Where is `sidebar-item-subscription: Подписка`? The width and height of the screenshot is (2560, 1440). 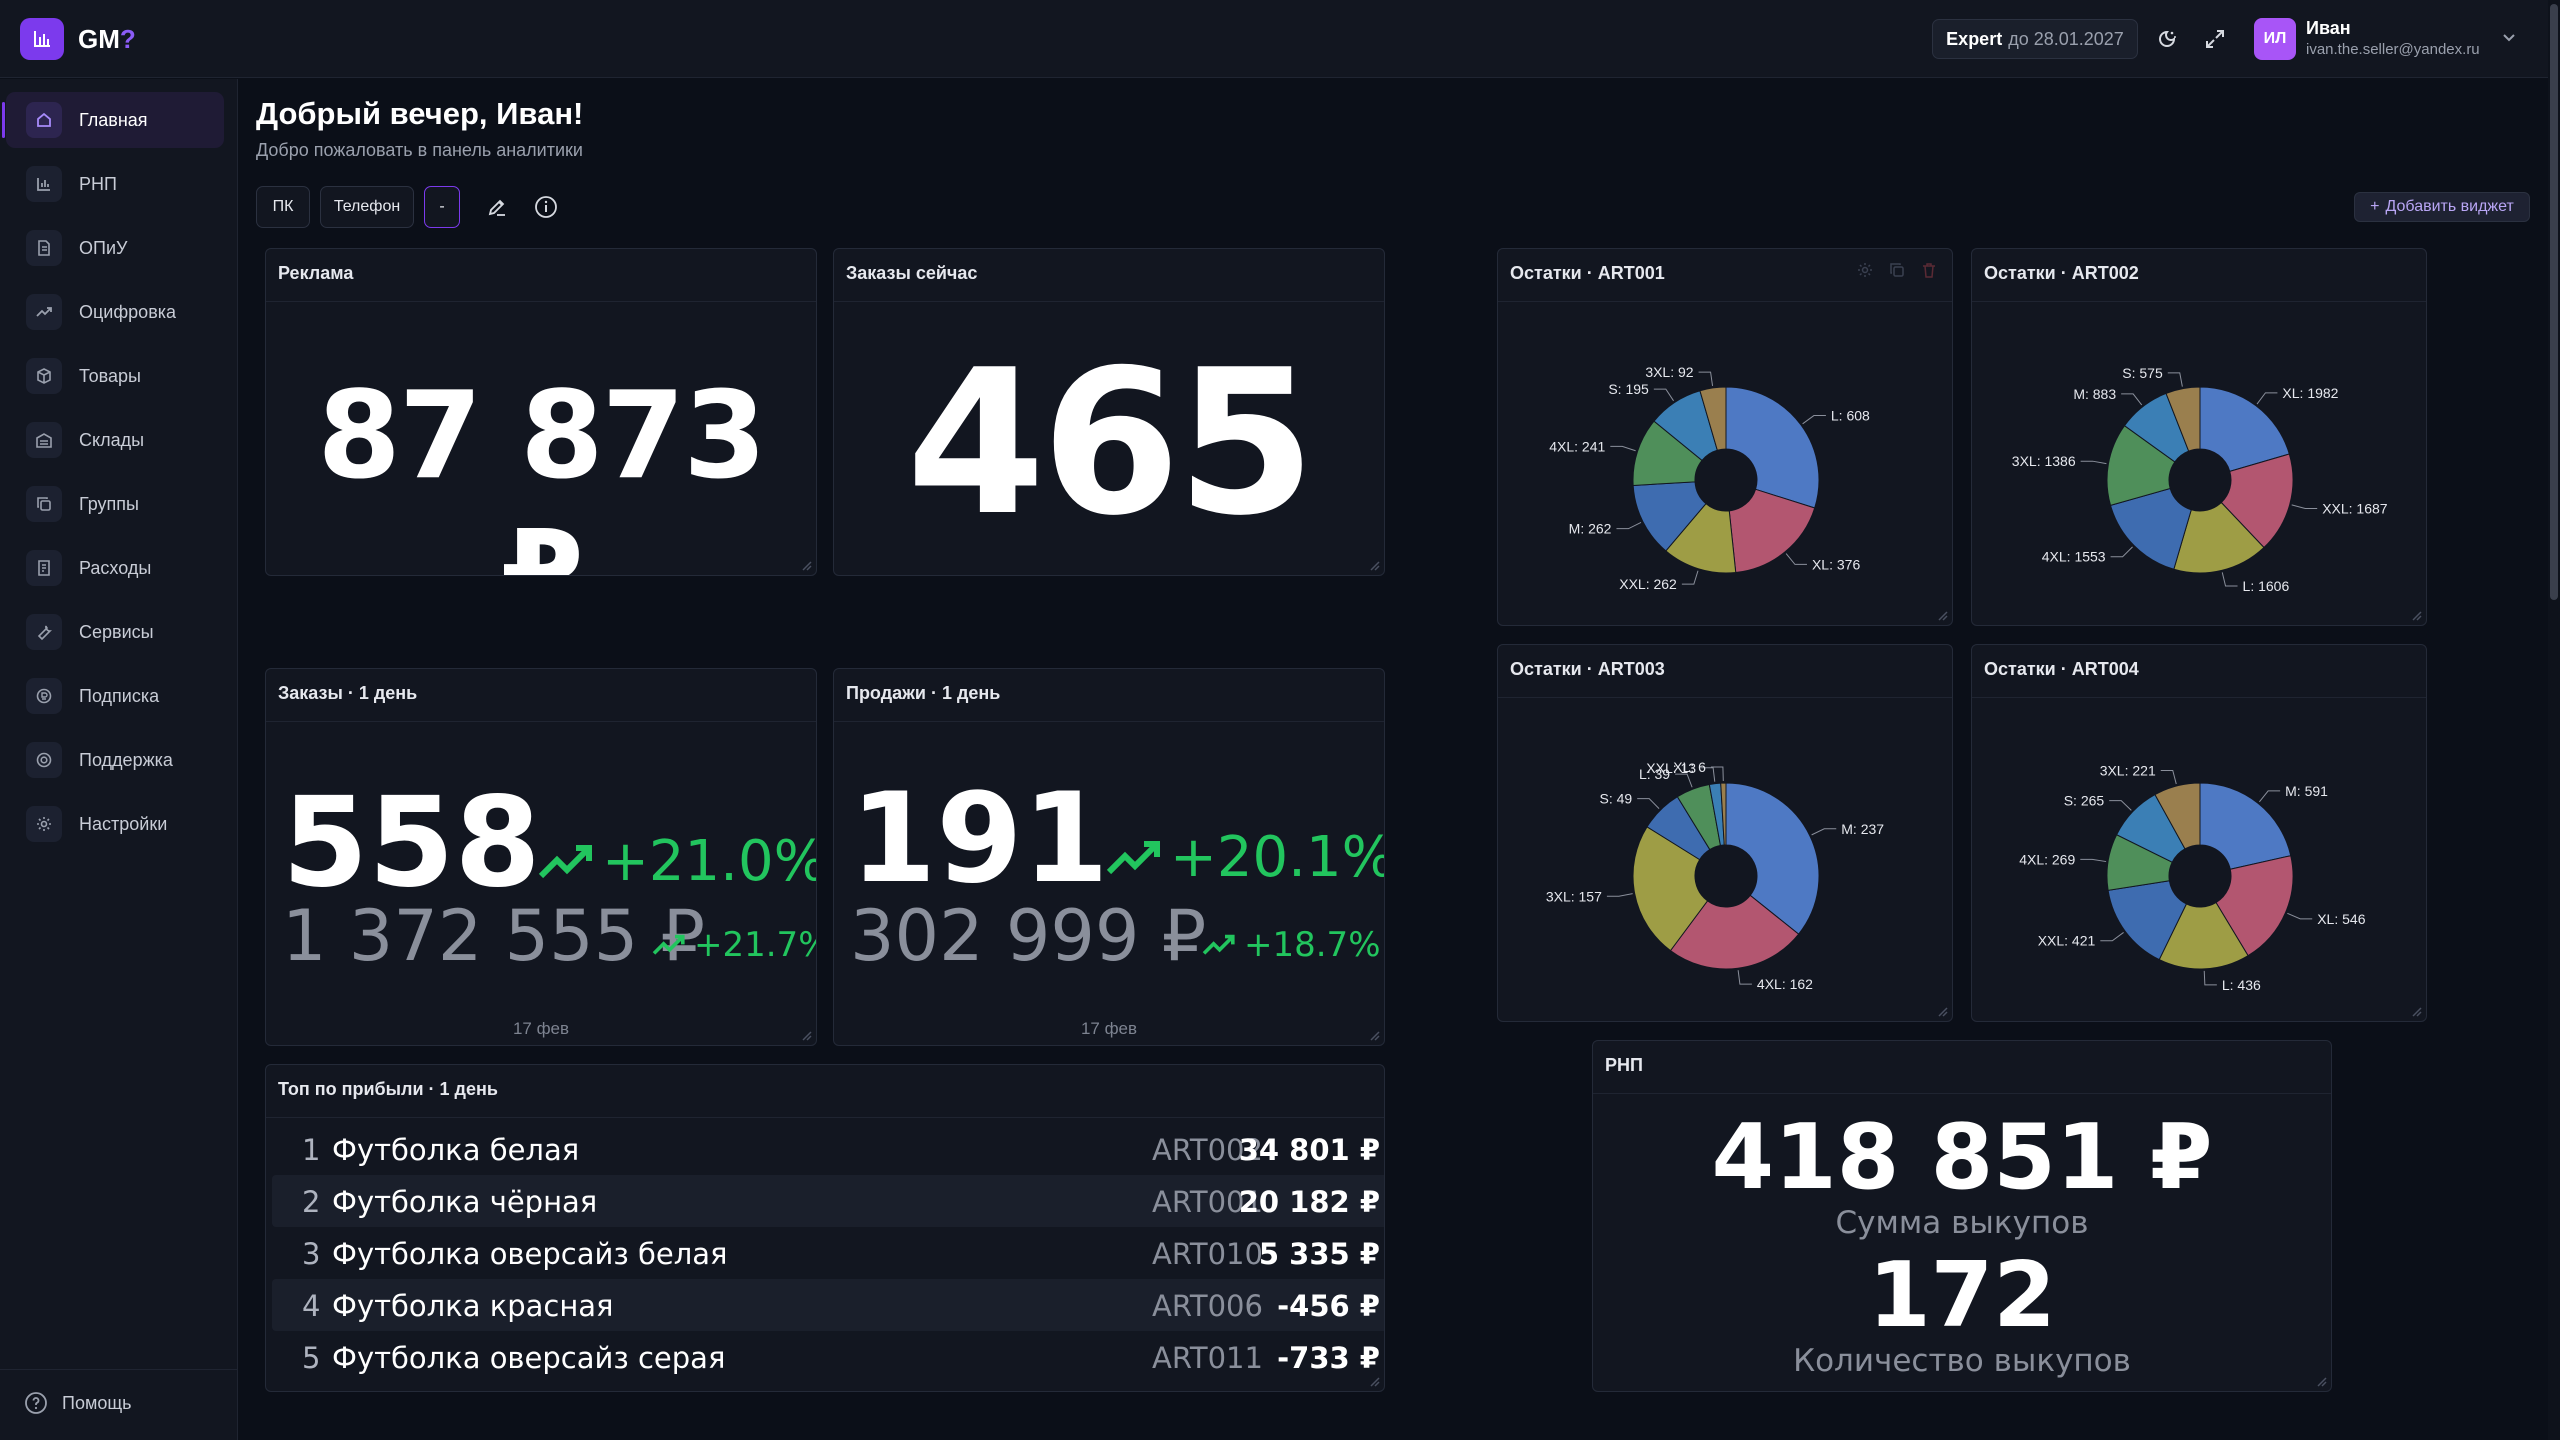
sidebar-item-subscription: Подписка is located at coordinates (115, 696).